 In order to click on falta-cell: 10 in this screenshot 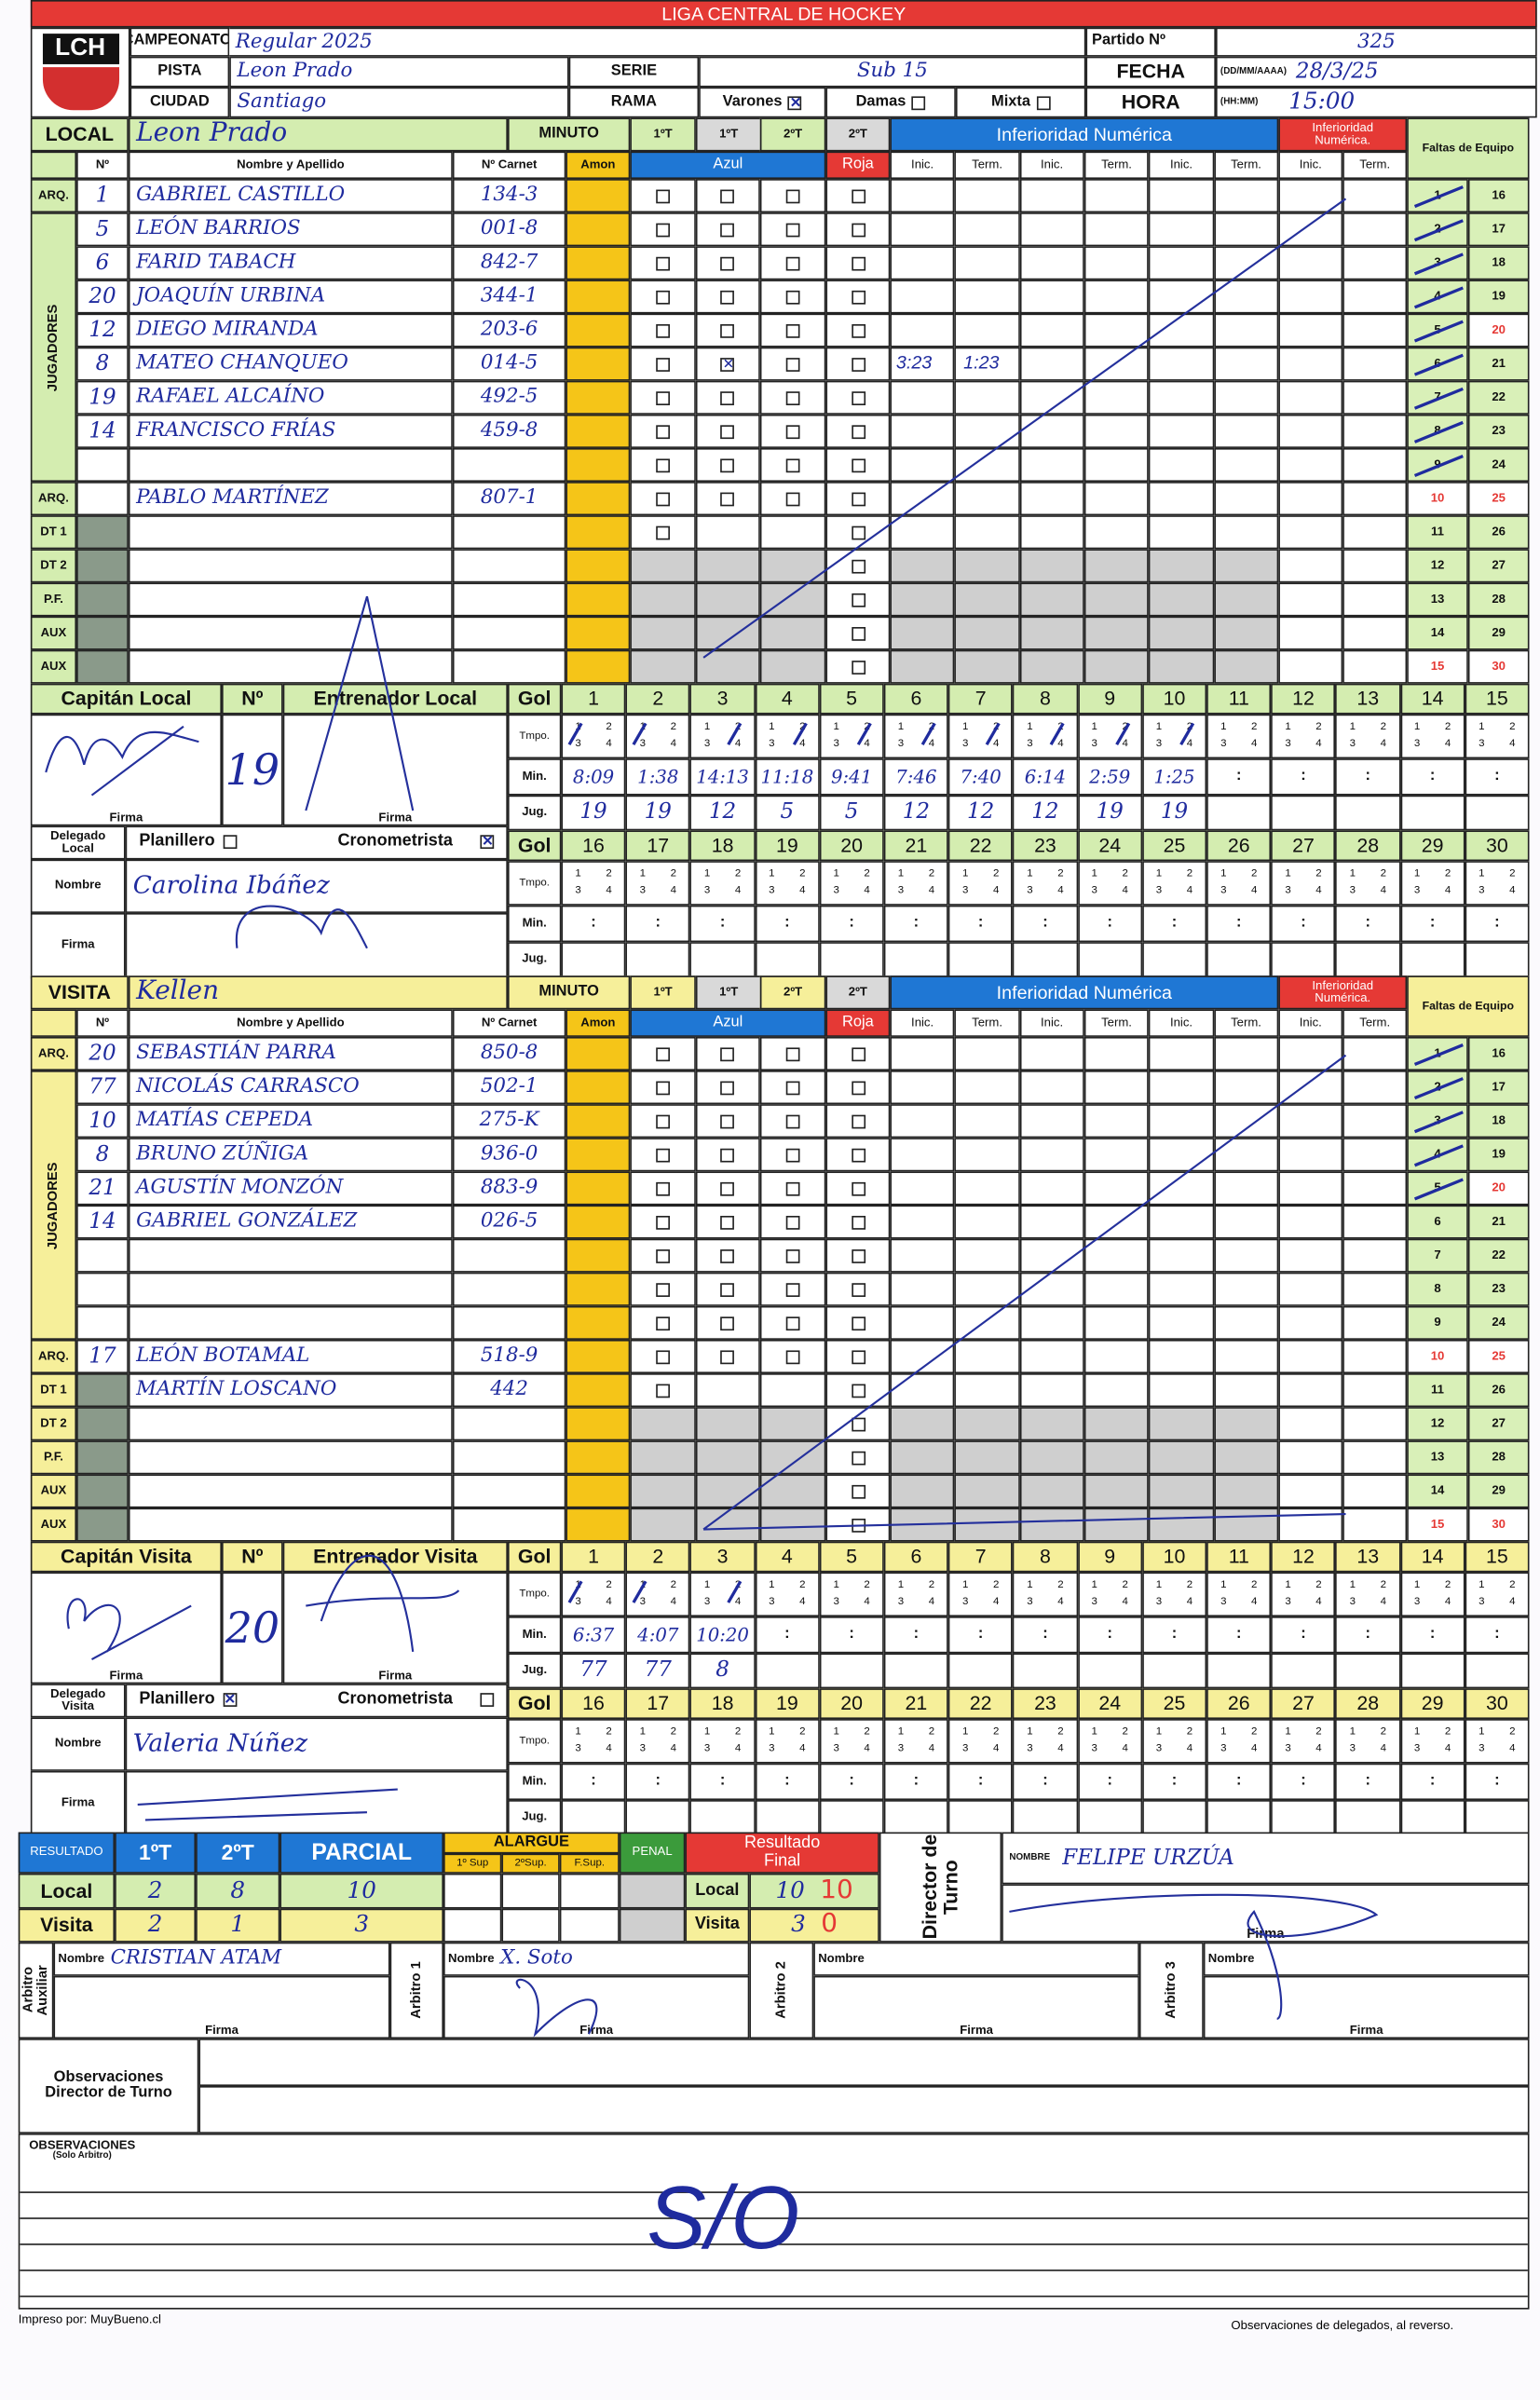, I will do `click(1437, 1356)`.